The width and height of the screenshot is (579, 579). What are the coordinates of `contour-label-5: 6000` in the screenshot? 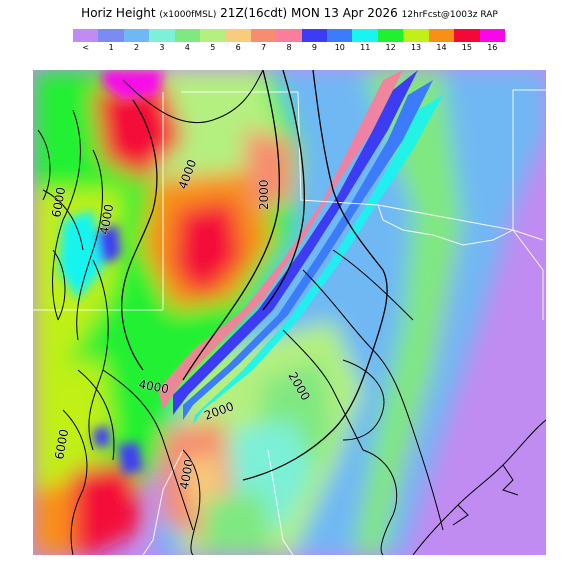 It's located at (61, 444).